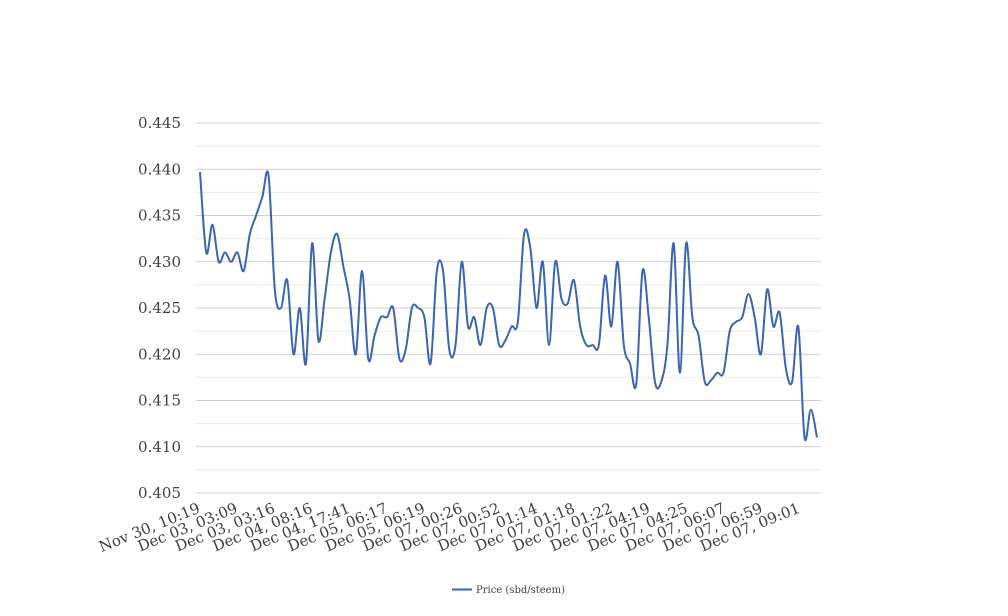  Describe the element at coordinates (520, 590) in the screenshot. I see `legend-label: Price (sbd/steem)` at that location.